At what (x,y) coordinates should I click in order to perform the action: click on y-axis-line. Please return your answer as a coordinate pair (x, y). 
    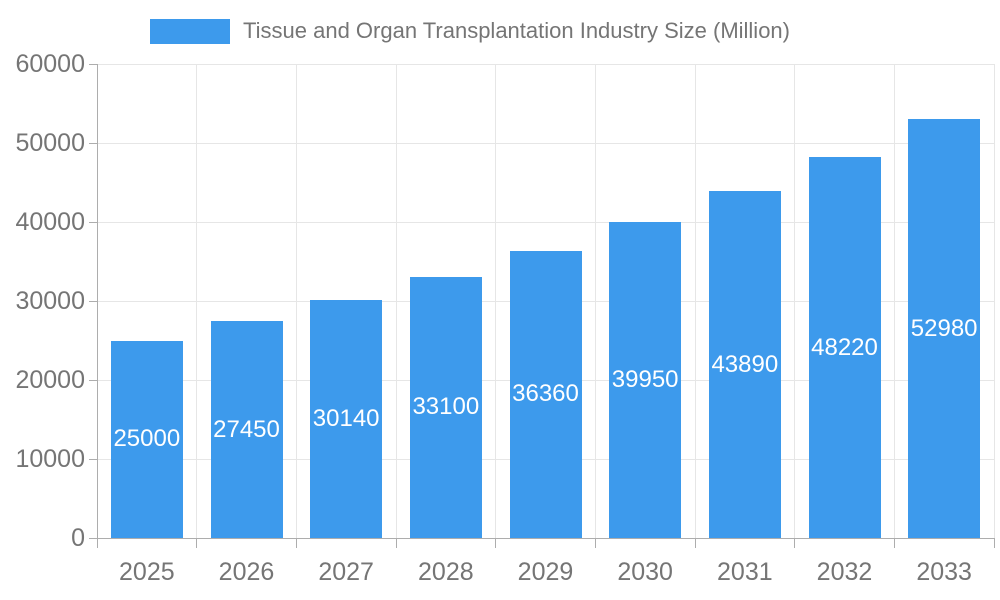
    Looking at the image, I should click on (97, 306).